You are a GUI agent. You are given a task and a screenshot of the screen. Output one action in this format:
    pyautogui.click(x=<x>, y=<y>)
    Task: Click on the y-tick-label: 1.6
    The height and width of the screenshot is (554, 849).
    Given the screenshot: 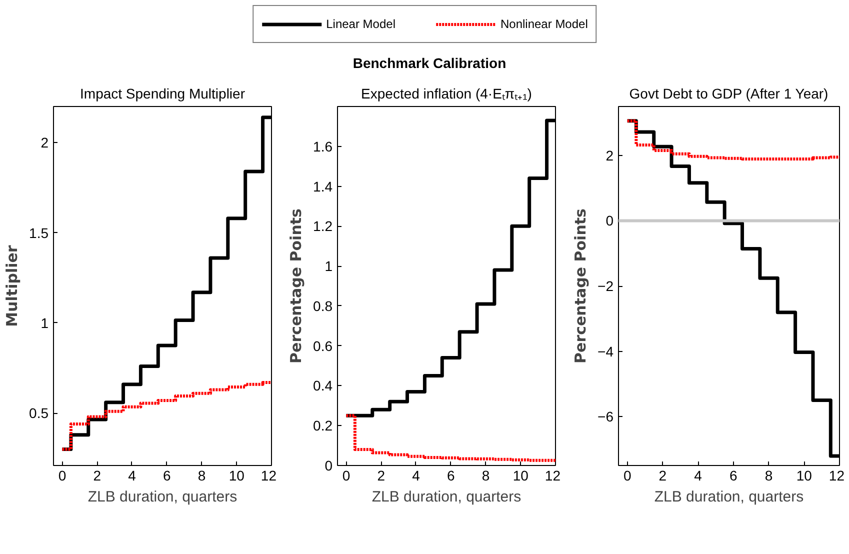 What is the action you would take?
    pyautogui.click(x=323, y=146)
    